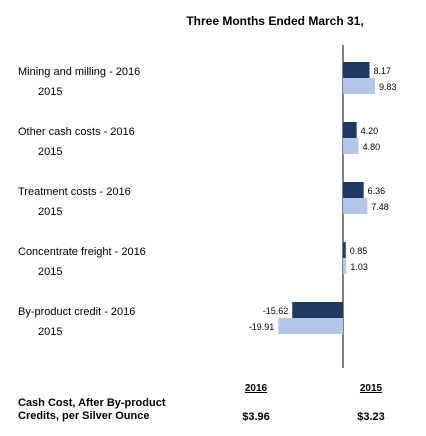 The width and height of the screenshot is (426, 436). Describe the element at coordinates (82, 252) in the screenshot. I see `category-label: Concentrate freight - 2016` at that location.